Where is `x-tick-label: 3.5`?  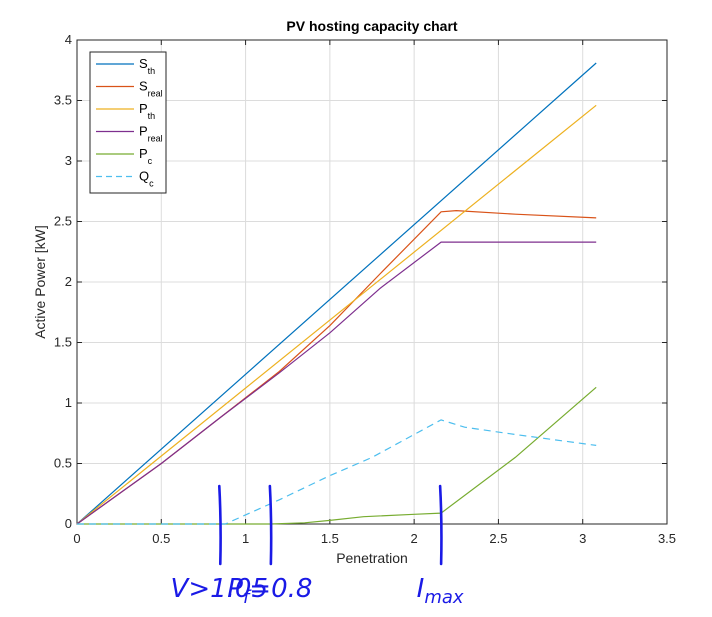 x-tick-label: 3.5 is located at coordinates (667, 538).